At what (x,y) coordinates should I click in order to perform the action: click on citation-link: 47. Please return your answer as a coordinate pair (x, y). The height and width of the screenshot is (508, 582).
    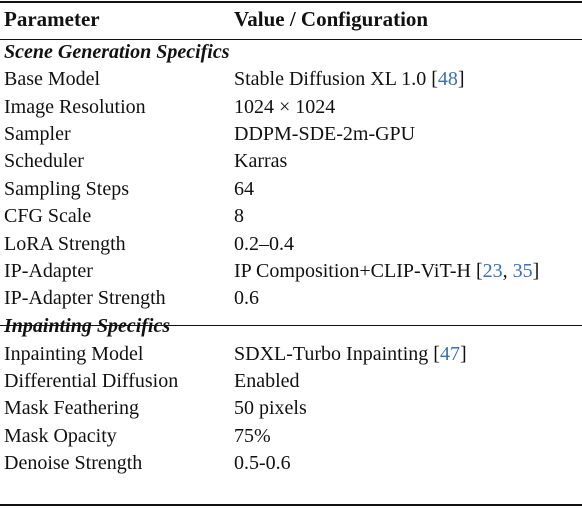
    Looking at the image, I should click on (449, 353).